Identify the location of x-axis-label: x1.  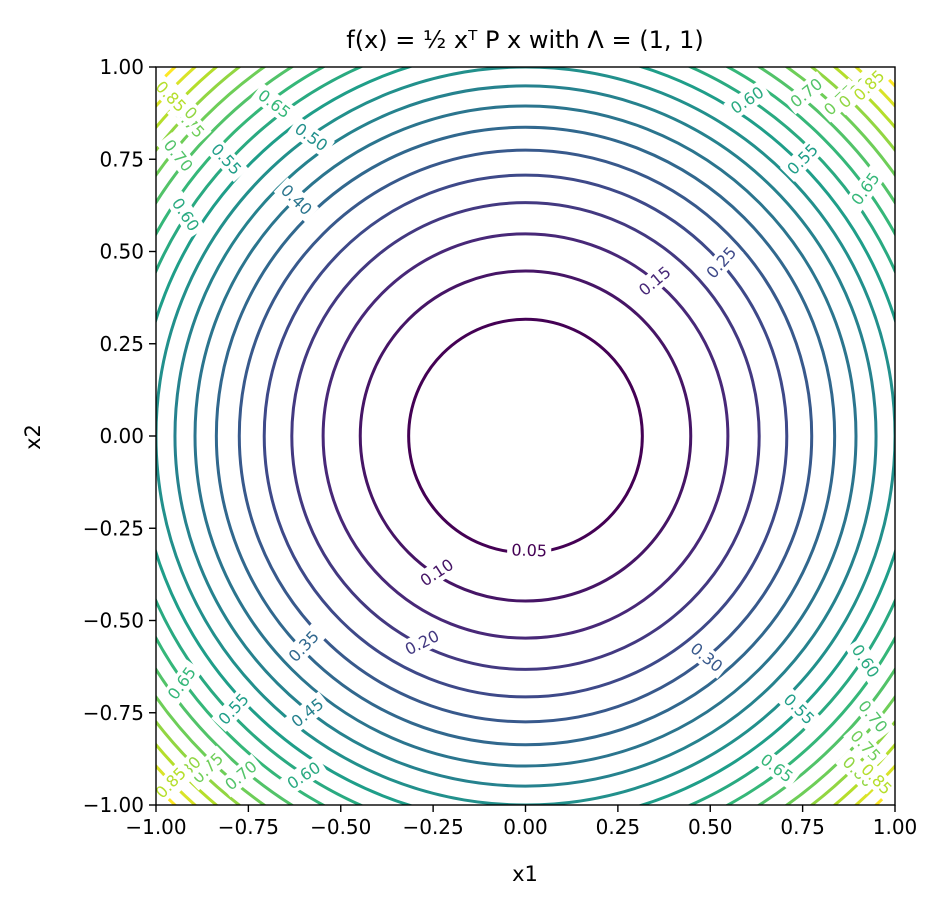
(525, 874).